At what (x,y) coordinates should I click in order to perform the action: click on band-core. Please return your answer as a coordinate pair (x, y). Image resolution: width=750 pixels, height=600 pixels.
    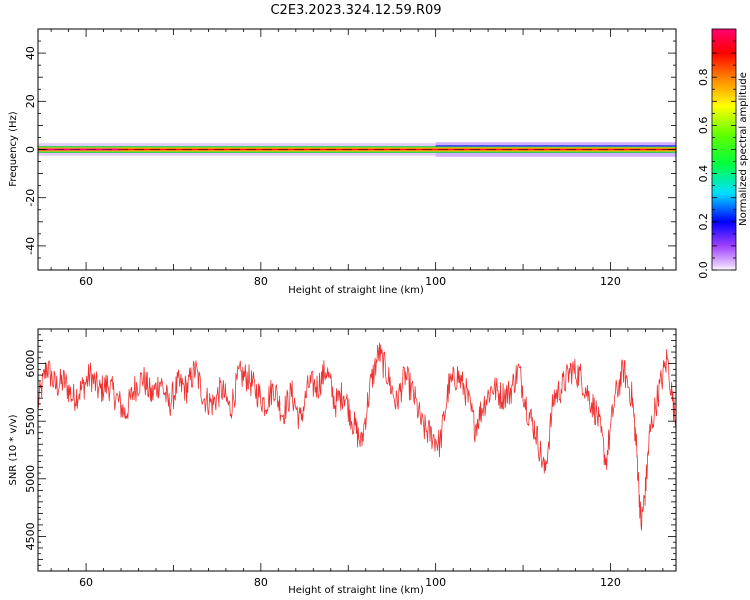
    Looking at the image, I should click on (357, 149).